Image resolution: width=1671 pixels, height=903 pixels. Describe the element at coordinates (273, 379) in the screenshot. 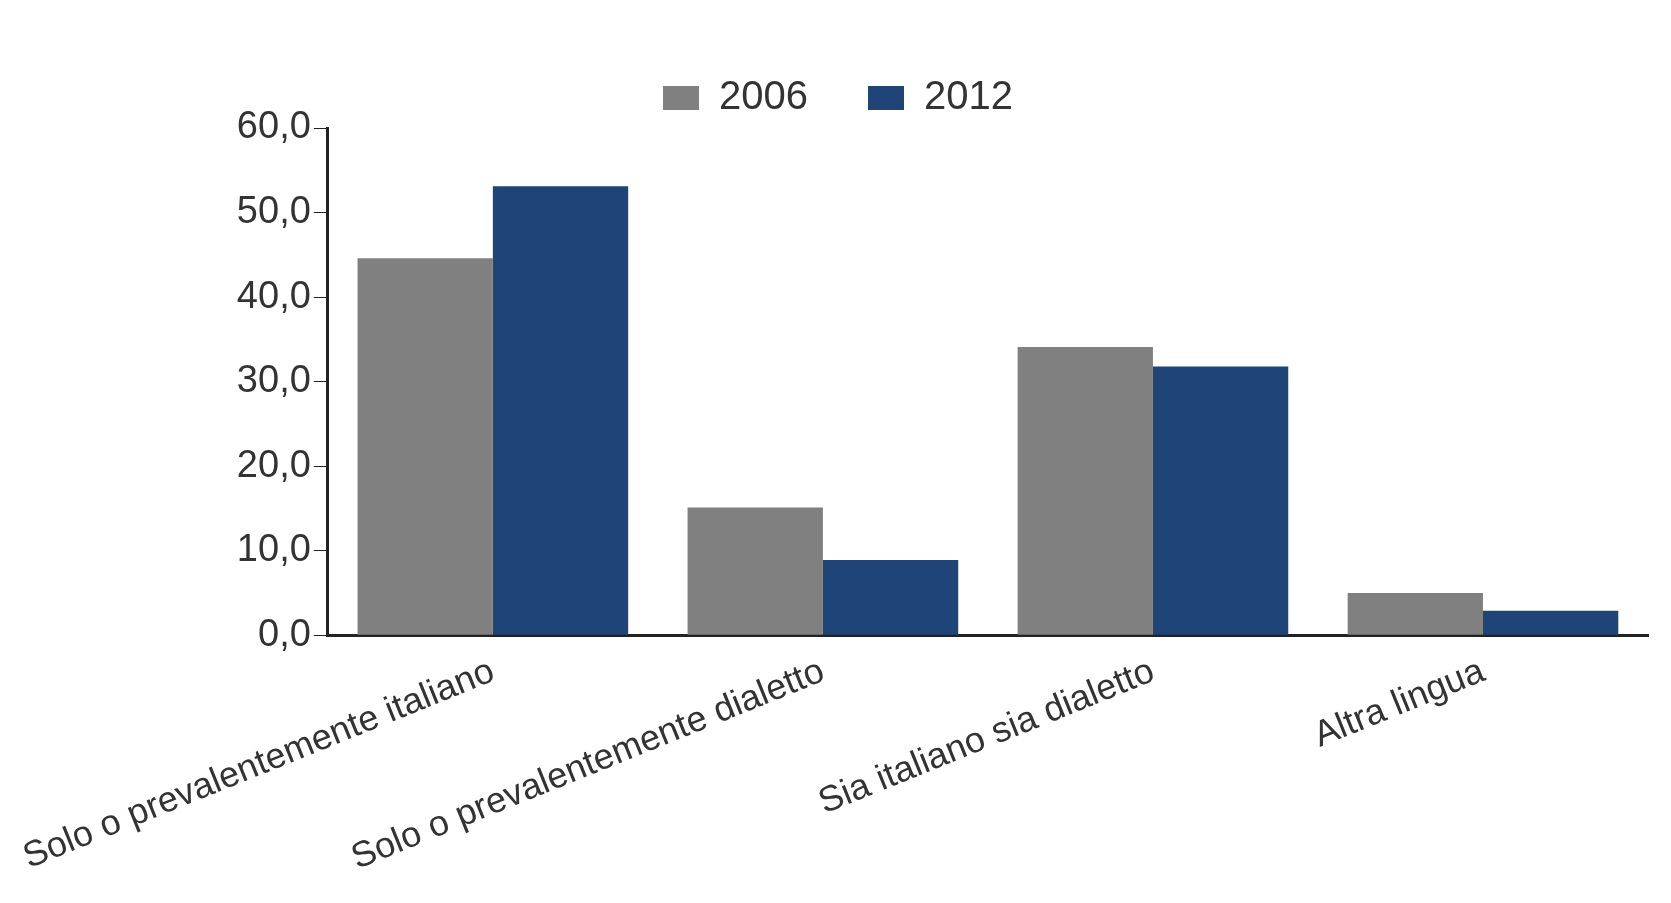

I see `y-tick-label: 30,0` at that location.